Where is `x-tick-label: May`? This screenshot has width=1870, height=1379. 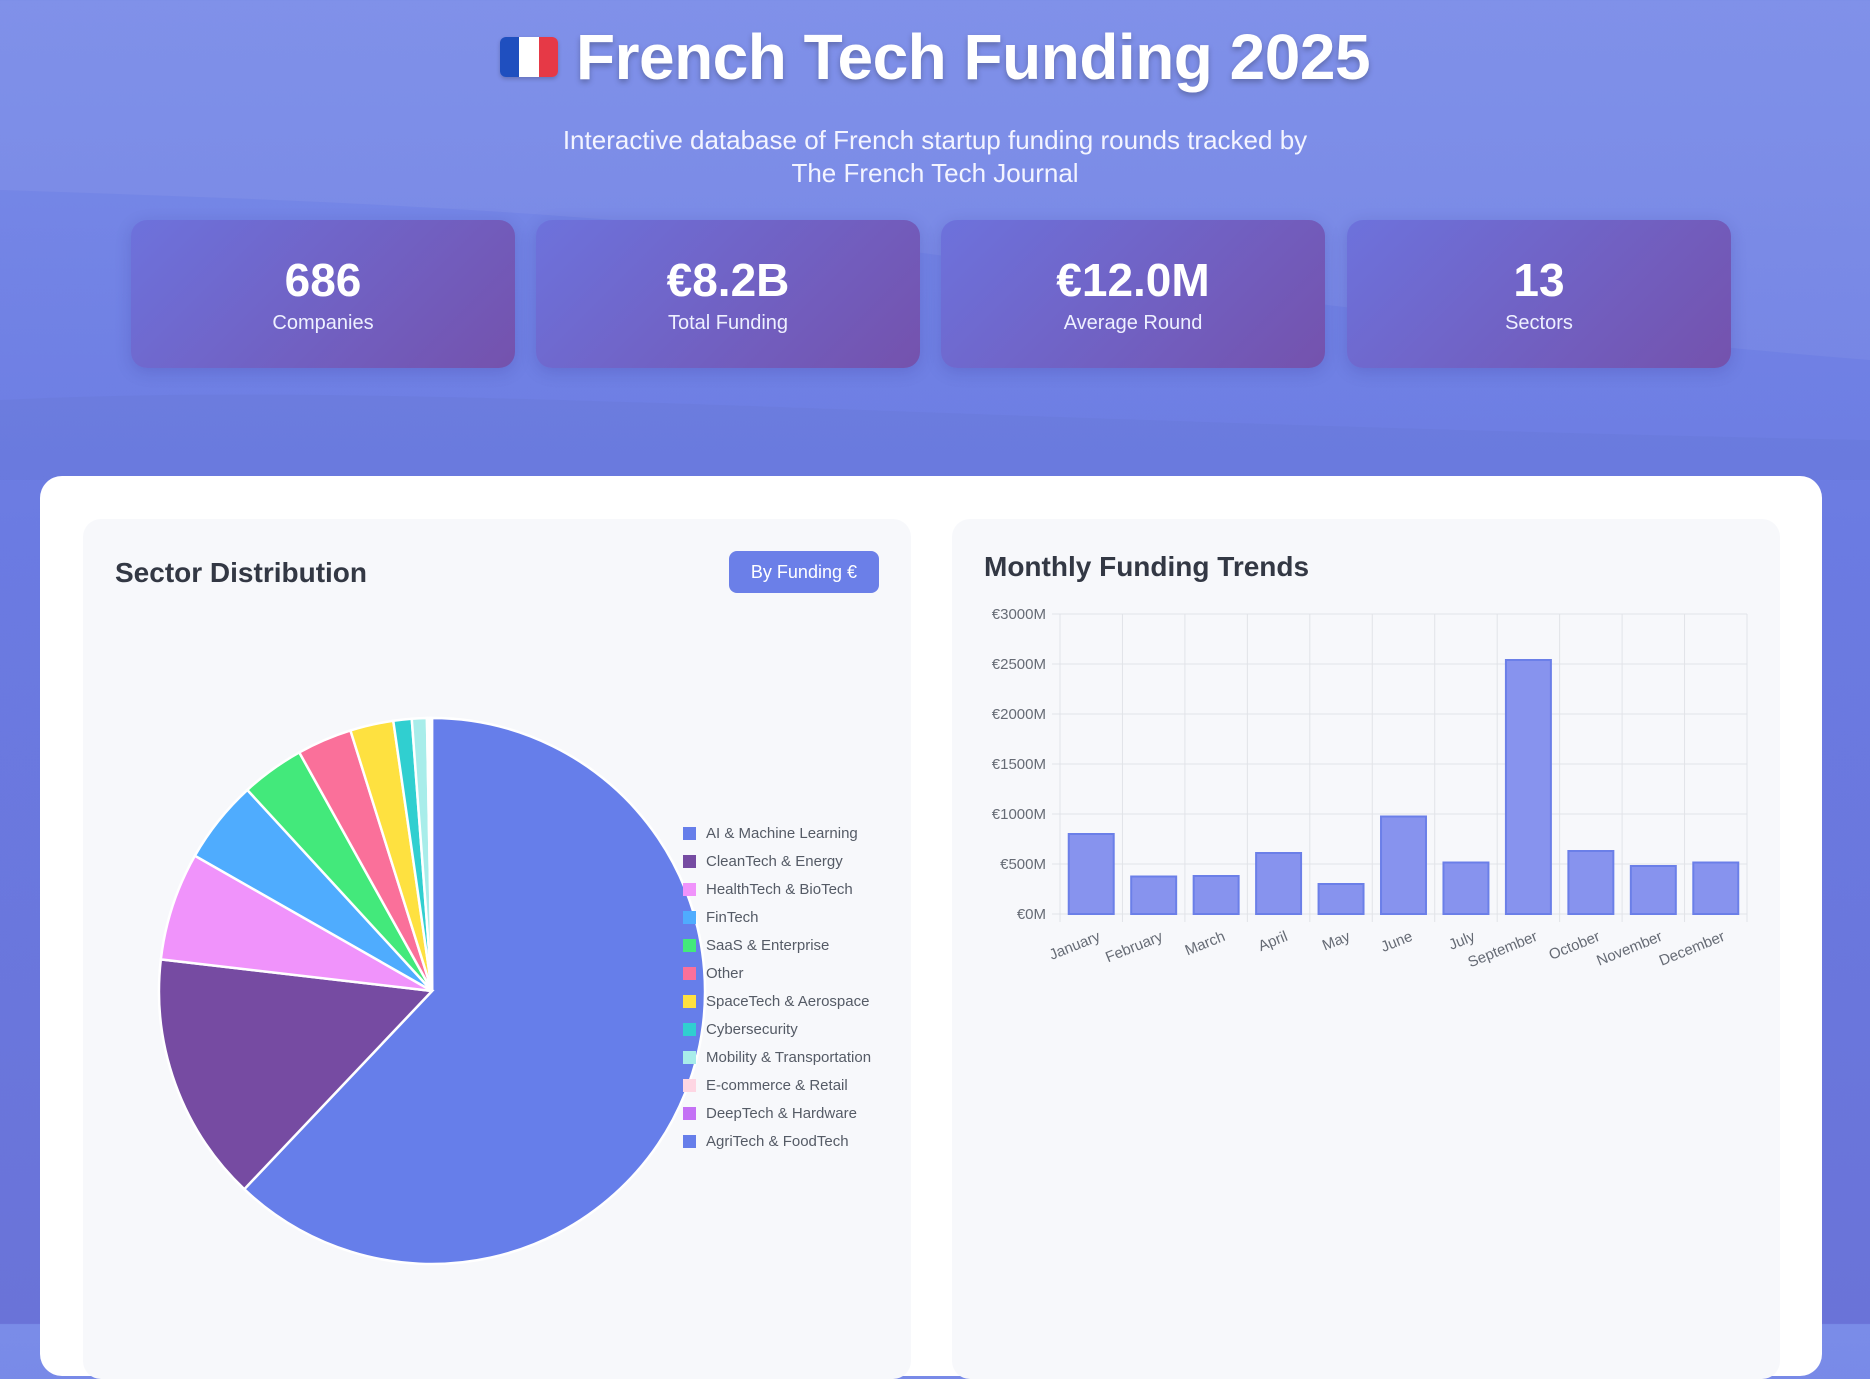
x-tick-label: May is located at coordinates (1336, 941).